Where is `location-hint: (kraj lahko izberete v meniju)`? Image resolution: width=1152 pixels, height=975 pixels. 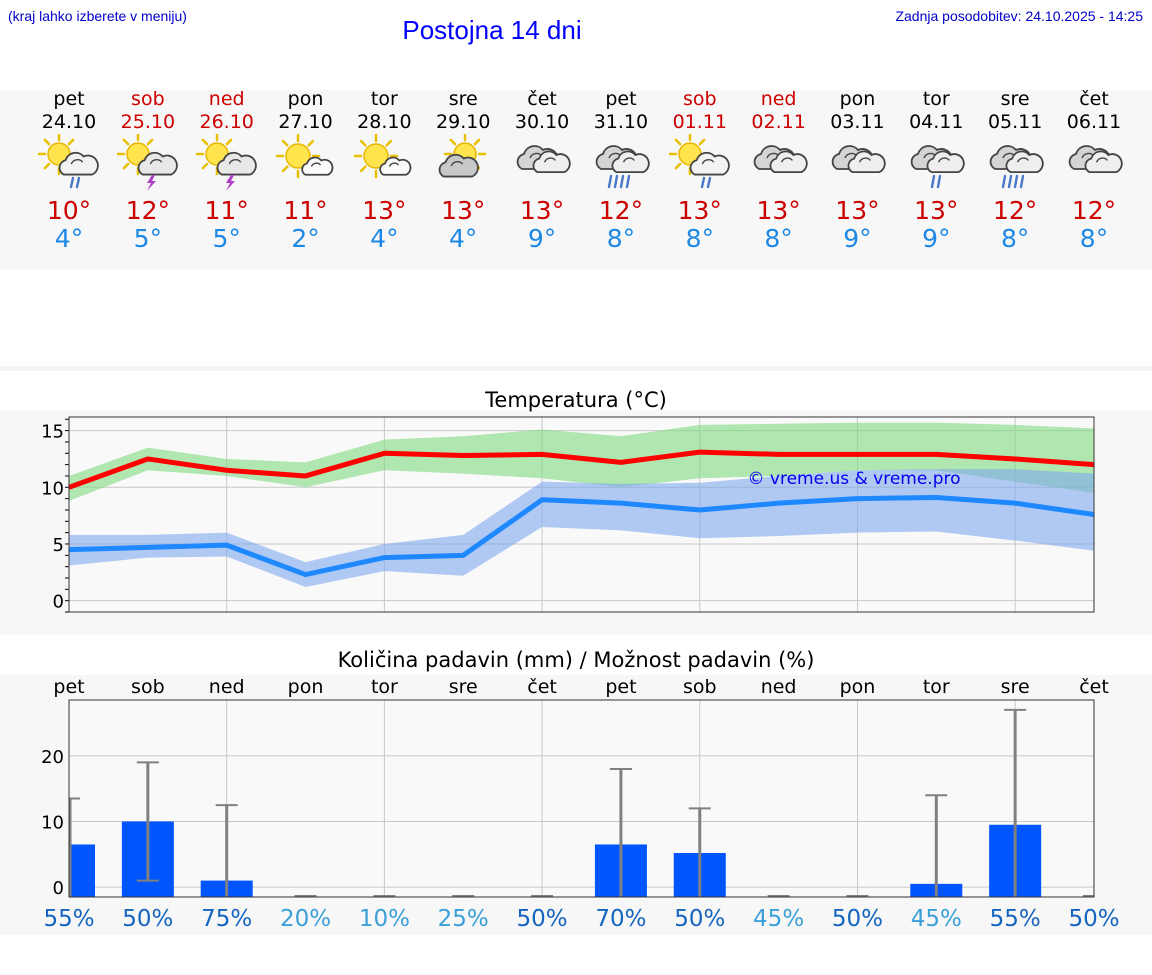 location-hint: (kraj lahko izberete v meniju) is located at coordinates (97, 16).